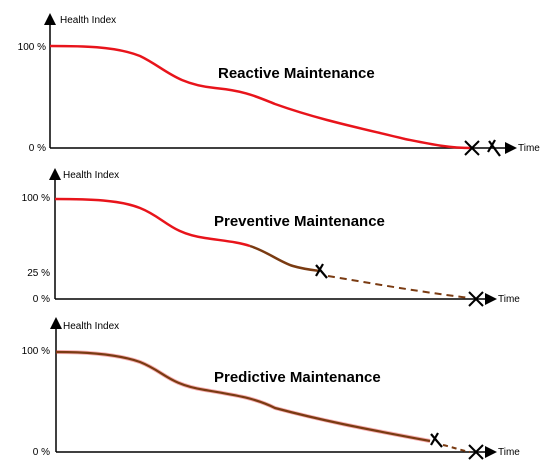 This screenshot has height=467, width=550. Describe the element at coordinates (38, 273) in the screenshot. I see `tick-25: 25 %` at that location.